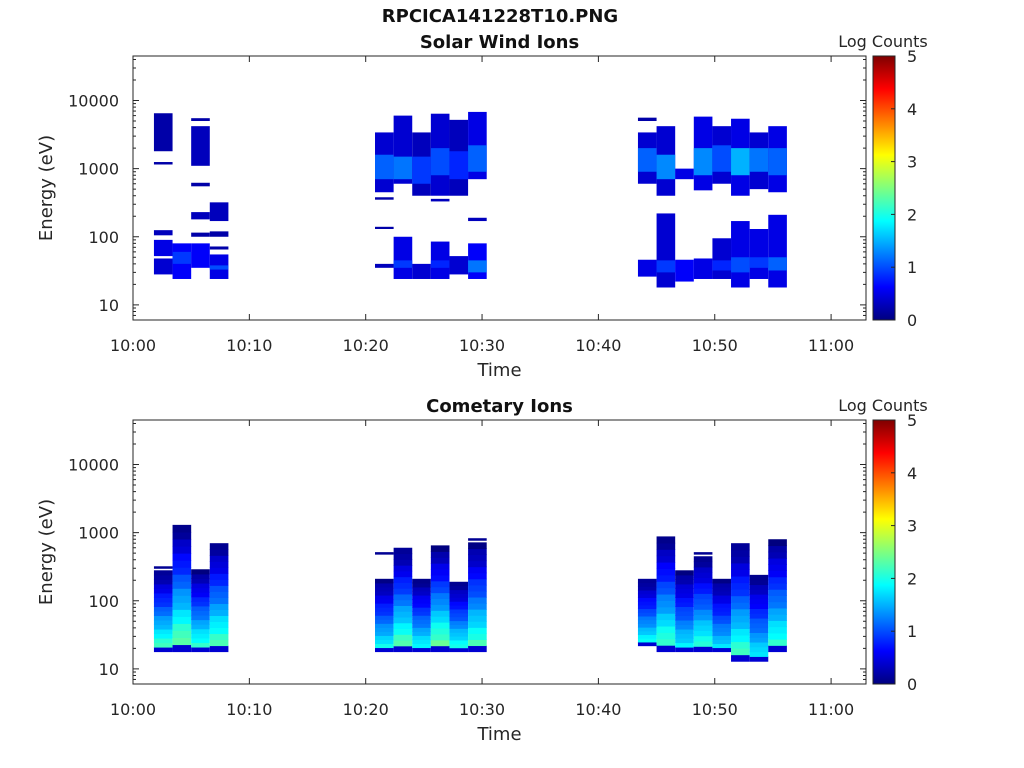 The height and width of the screenshot is (768, 1024). Describe the element at coordinates (46, 188) in the screenshot. I see `y-axis-label: Energy (eV)` at that location.